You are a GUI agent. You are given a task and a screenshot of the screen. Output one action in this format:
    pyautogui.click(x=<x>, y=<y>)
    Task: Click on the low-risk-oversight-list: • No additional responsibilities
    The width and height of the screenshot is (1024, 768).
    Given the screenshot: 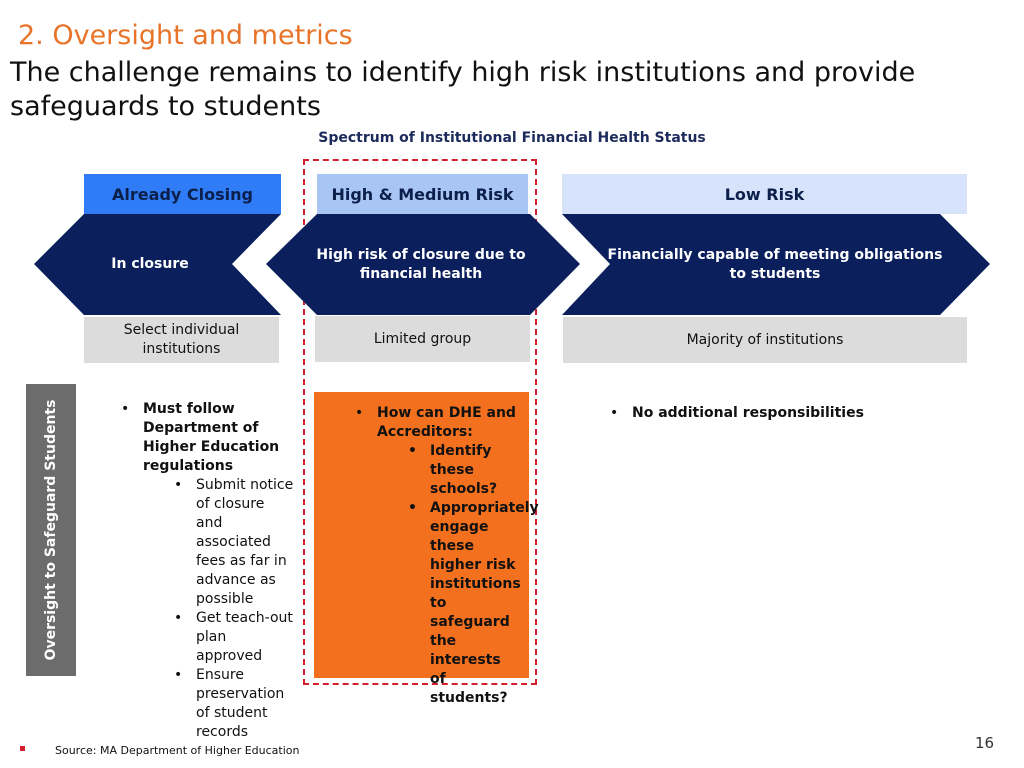 What is the action you would take?
    pyautogui.click(x=769, y=413)
    